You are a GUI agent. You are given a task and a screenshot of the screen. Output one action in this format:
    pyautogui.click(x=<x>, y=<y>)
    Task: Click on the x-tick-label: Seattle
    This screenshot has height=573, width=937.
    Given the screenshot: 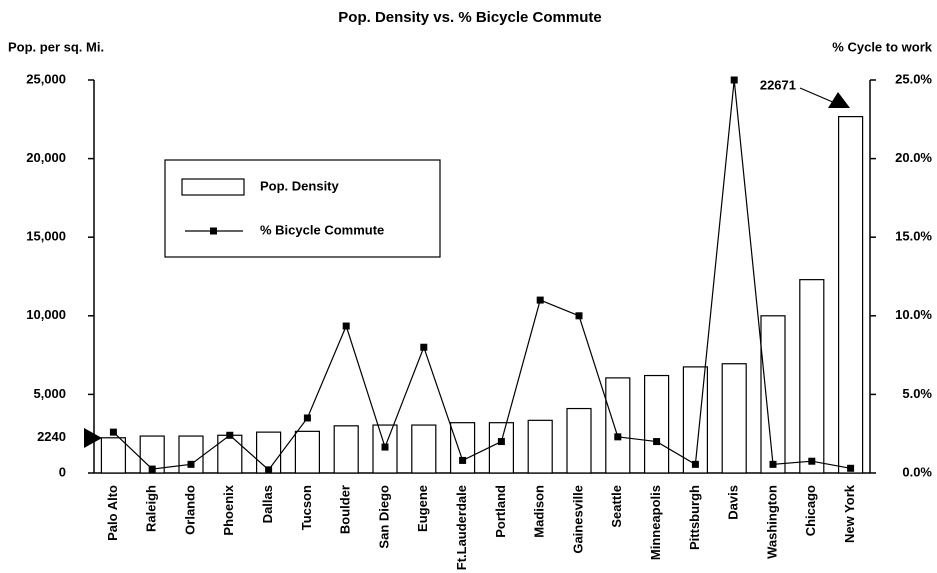 What is the action you would take?
    pyautogui.click(x=616, y=506)
    